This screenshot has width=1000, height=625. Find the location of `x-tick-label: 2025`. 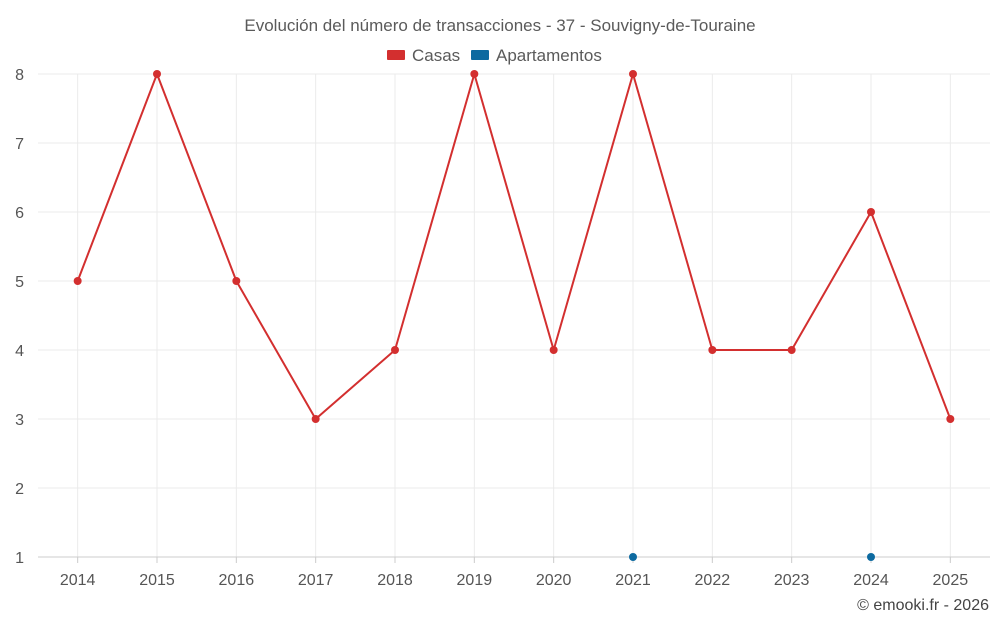

x-tick-label: 2025 is located at coordinates (951, 580).